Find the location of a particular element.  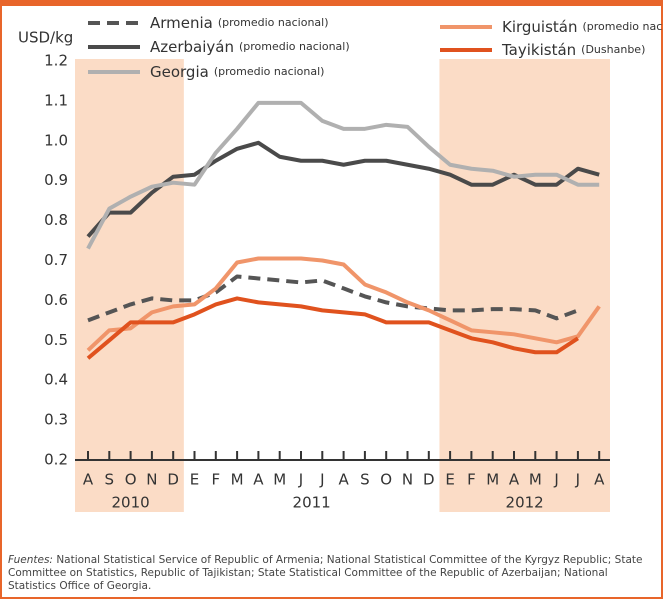

legend-label: Georgia (promedio nacional) is located at coordinates (237, 72).